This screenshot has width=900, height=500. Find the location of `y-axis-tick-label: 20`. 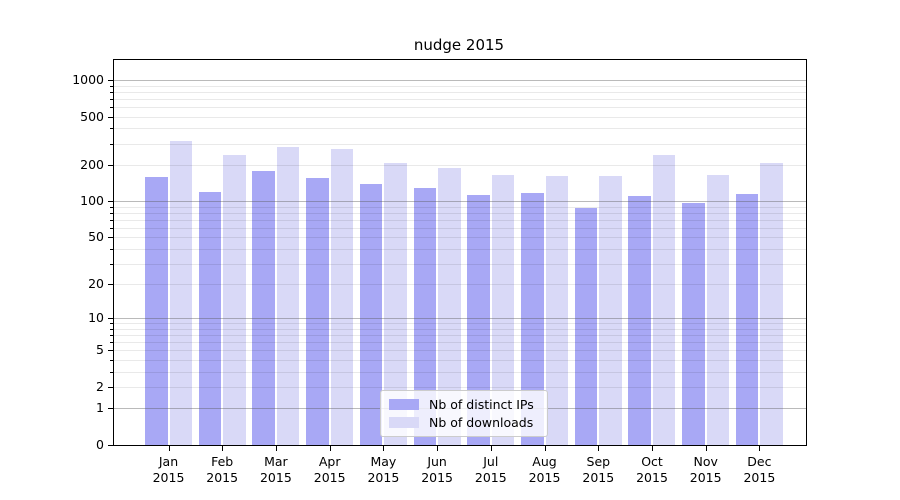

y-axis-tick-label: 20 is located at coordinates (96, 284).